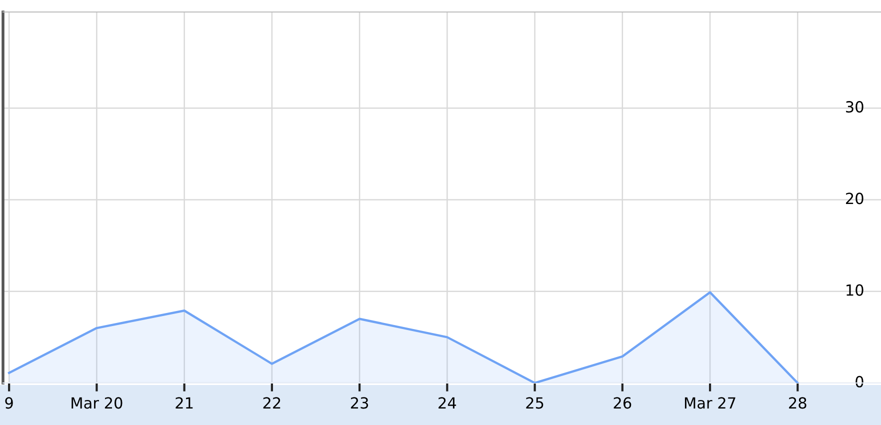 This screenshot has height=425, width=881. Describe the element at coordinates (97, 403) in the screenshot. I see `x-tick-label: Mar 20` at that location.